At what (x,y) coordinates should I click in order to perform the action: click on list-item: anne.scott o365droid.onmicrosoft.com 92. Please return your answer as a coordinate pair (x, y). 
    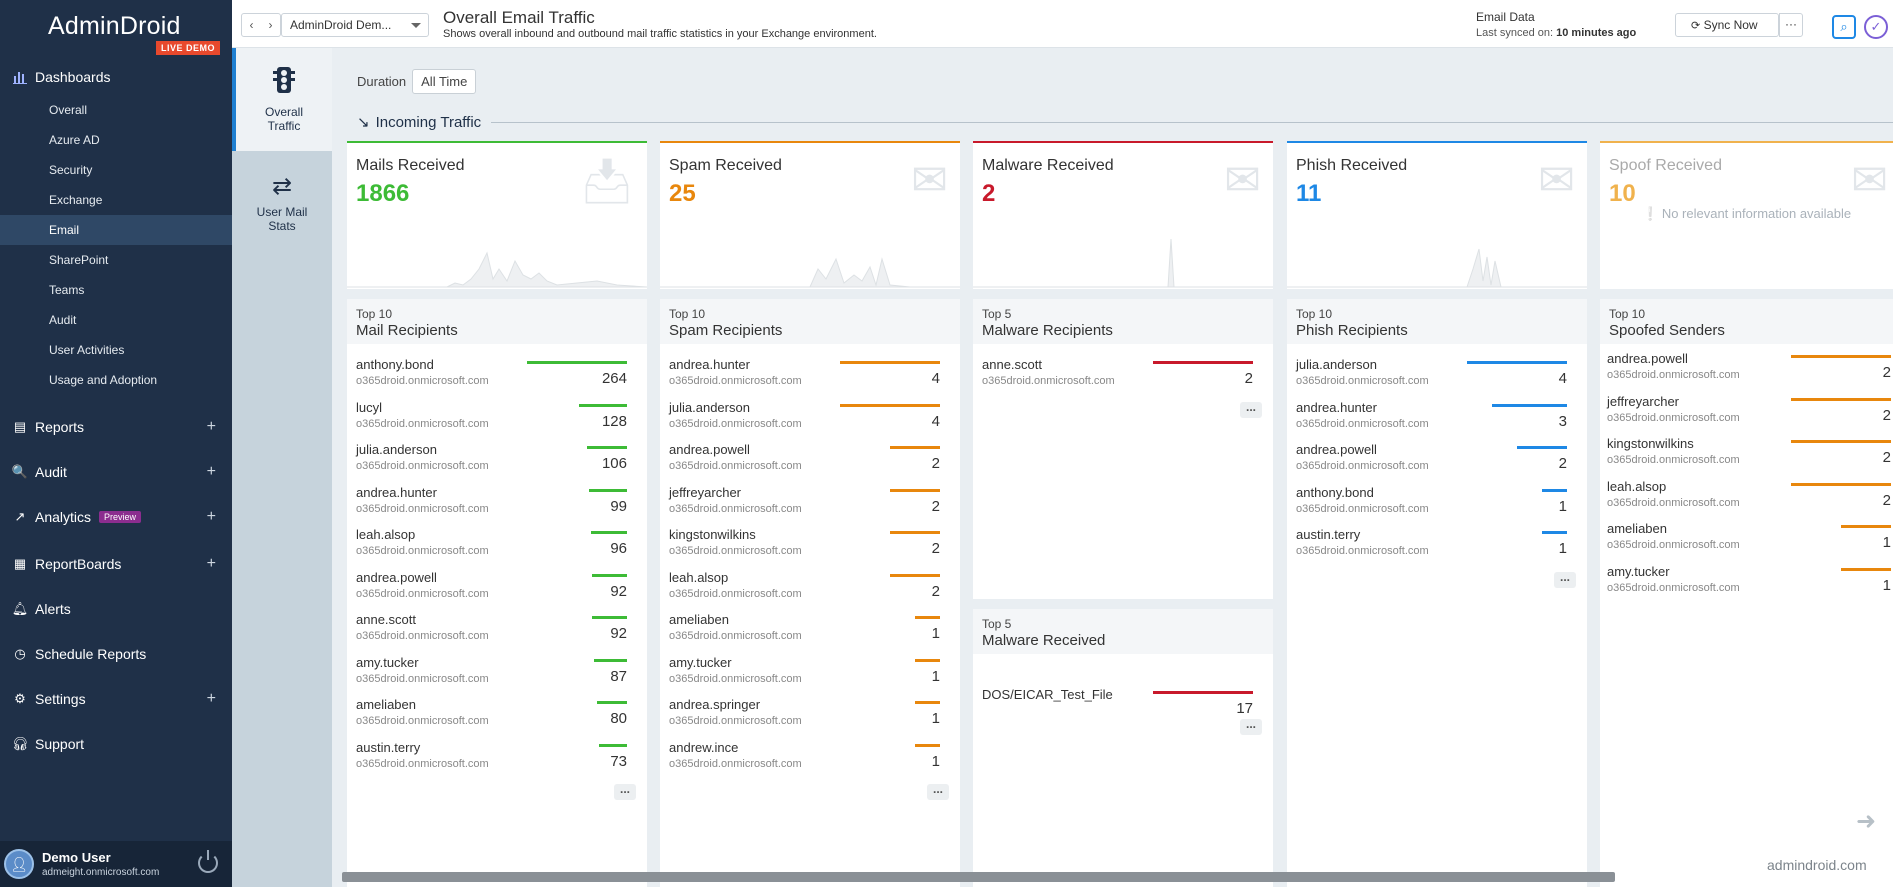
    Looking at the image, I should click on (497, 633).